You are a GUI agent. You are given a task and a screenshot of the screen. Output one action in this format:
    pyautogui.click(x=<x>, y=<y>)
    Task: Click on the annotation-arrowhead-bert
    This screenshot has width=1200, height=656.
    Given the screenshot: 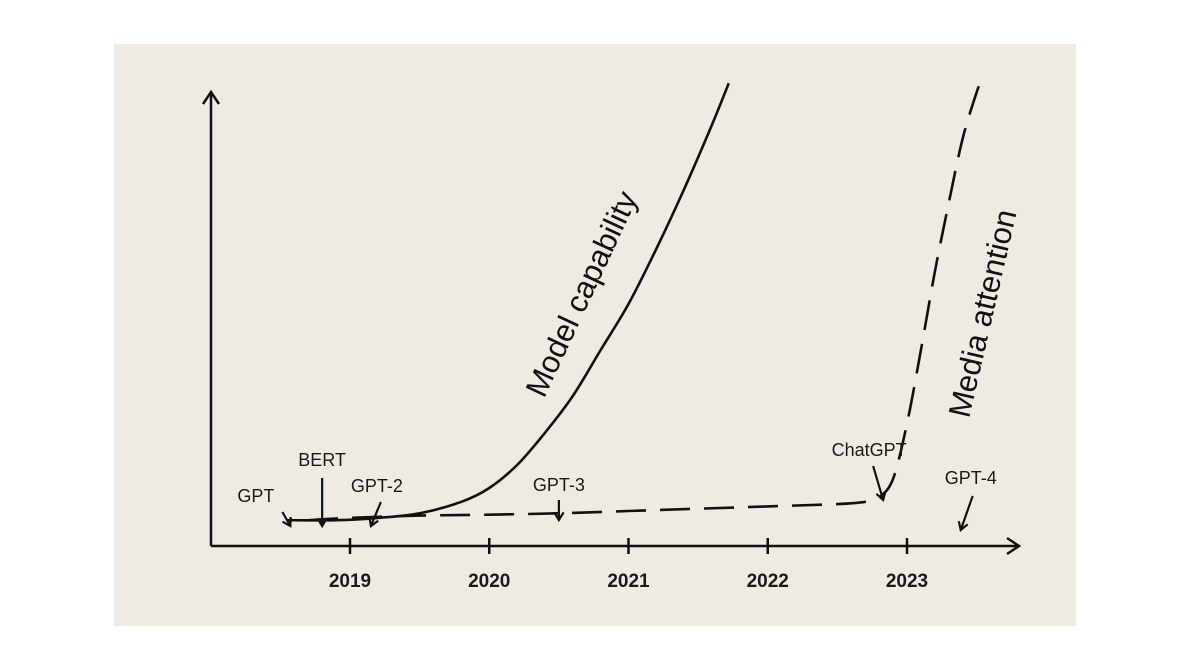 What is the action you would take?
    pyautogui.click(x=322, y=523)
    